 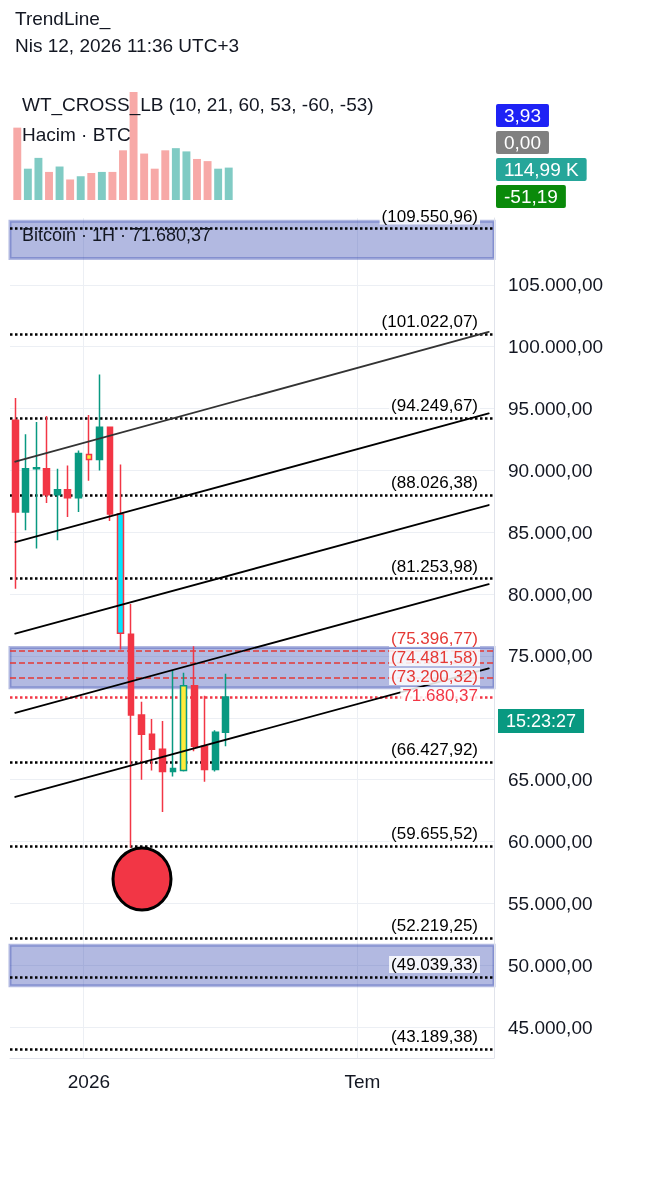 What do you see at coordinates (434, 925) in the screenshot?
I see `ref-line-label: (52.219,25)` at bounding box center [434, 925].